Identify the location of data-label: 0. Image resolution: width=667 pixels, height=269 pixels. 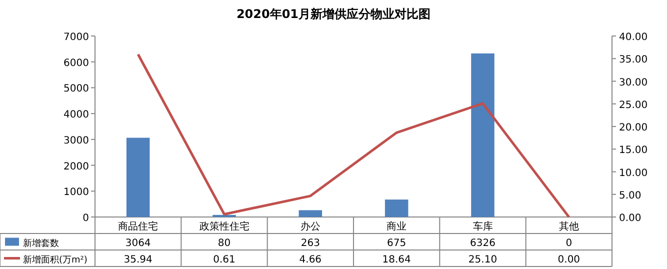
(569, 243).